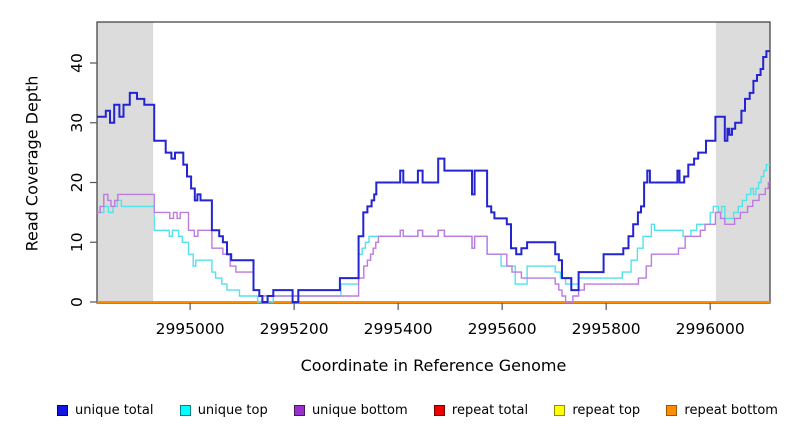 This screenshot has width=792, height=432. Describe the element at coordinates (606, 329) in the screenshot. I see `x-tick-label: 2995800` at that location.